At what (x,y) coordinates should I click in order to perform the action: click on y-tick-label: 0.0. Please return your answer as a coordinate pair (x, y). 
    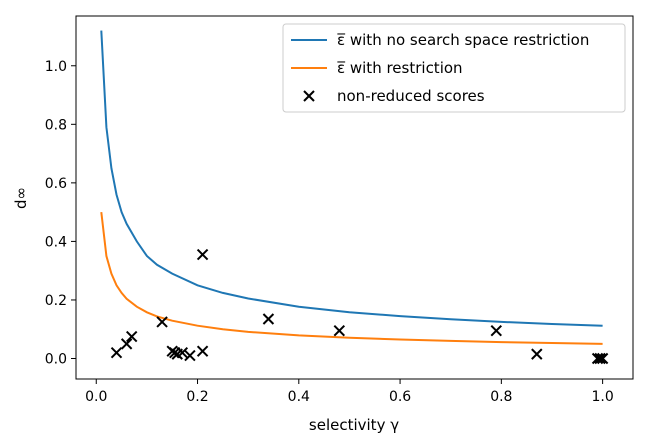
    Looking at the image, I should click on (56, 360).